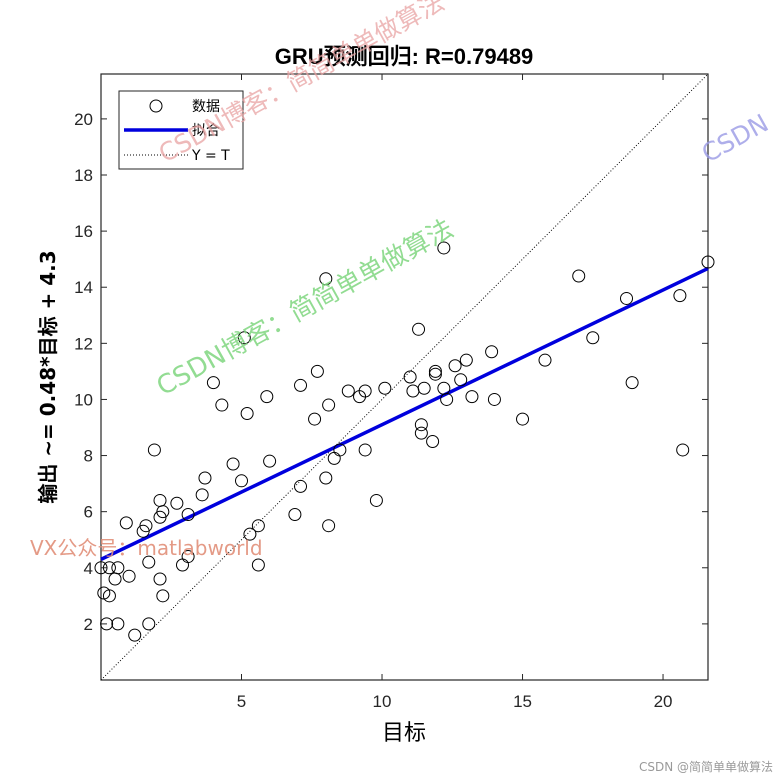  Describe the element at coordinates (83, 231) in the screenshot. I see `y-tick-label: 16` at that location.